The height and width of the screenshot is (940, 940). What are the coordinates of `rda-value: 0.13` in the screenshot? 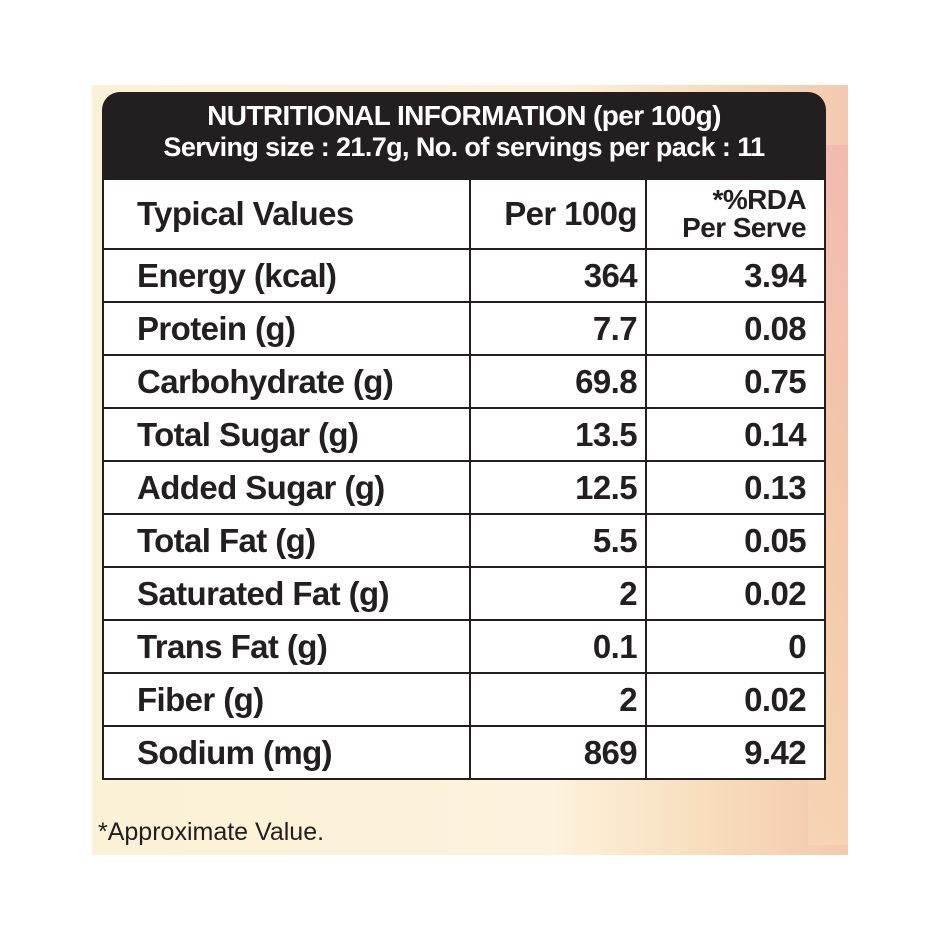 It's located at (735, 487).